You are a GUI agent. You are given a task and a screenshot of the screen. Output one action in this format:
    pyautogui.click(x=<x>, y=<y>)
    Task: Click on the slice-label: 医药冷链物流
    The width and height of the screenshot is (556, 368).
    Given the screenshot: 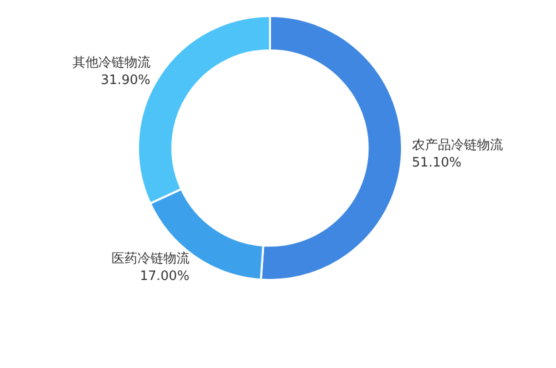 What is the action you would take?
    pyautogui.click(x=150, y=258)
    